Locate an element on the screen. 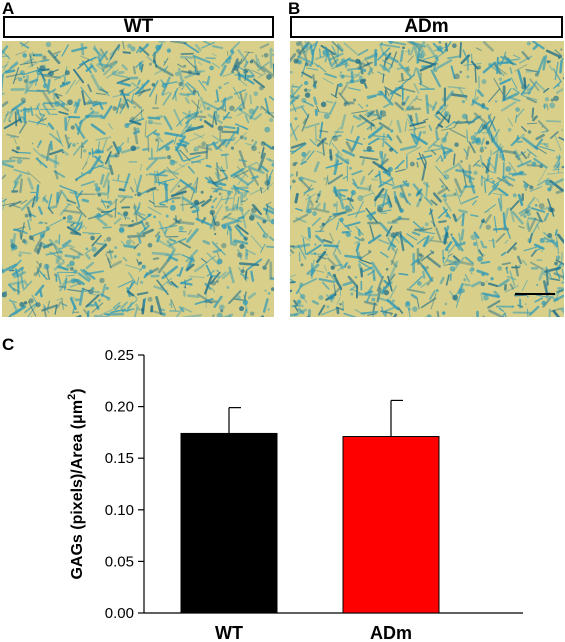  panel-b-letter: B is located at coordinates (294, 9).